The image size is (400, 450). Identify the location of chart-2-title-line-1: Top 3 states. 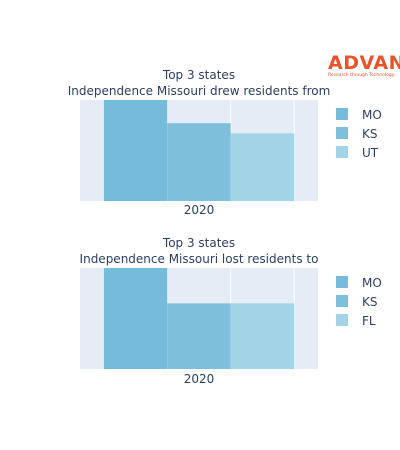
(198, 243).